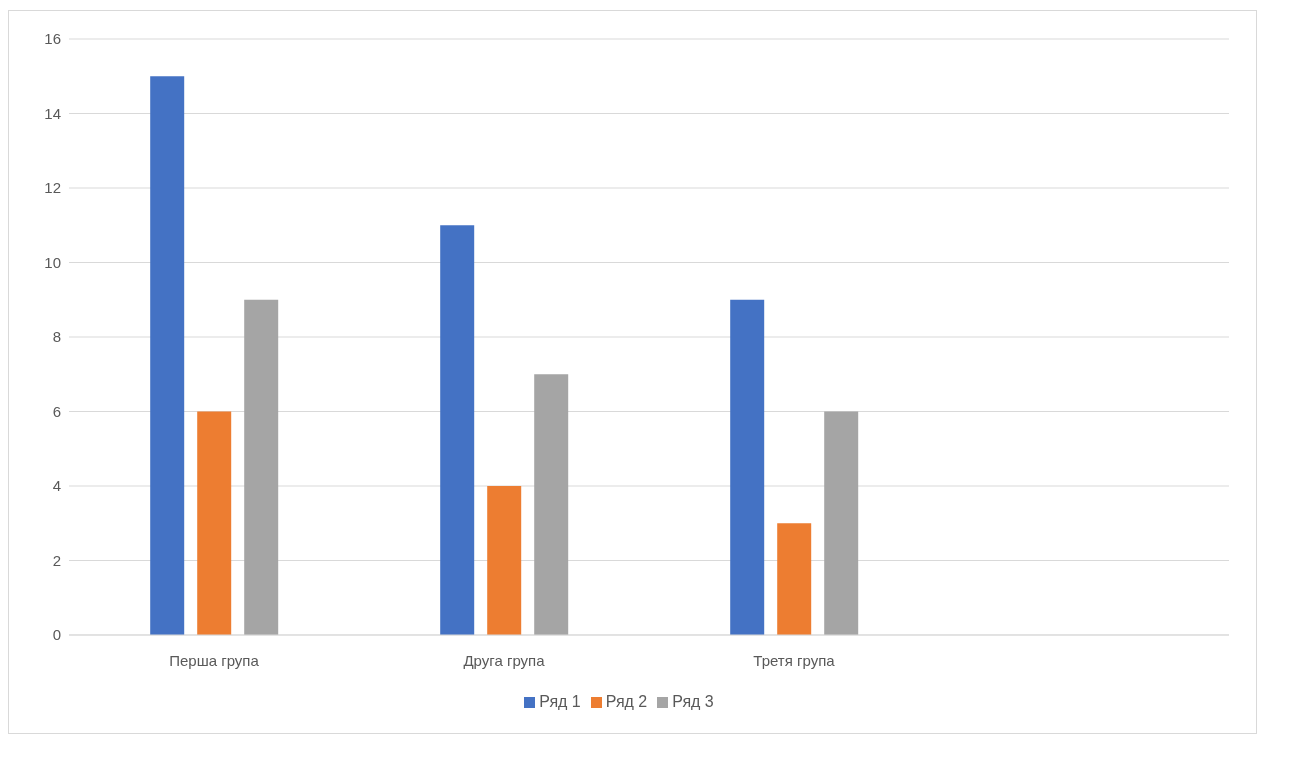  I want to click on x-tick-label: Третя група, so click(794, 660).